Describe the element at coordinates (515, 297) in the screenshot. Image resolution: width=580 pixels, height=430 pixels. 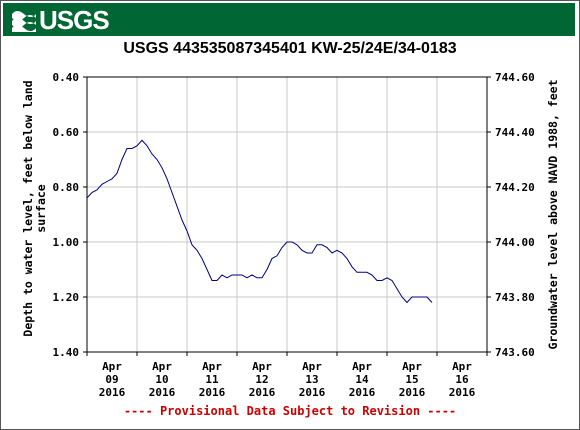
I see `right-y-tick-label: 743.80` at that location.